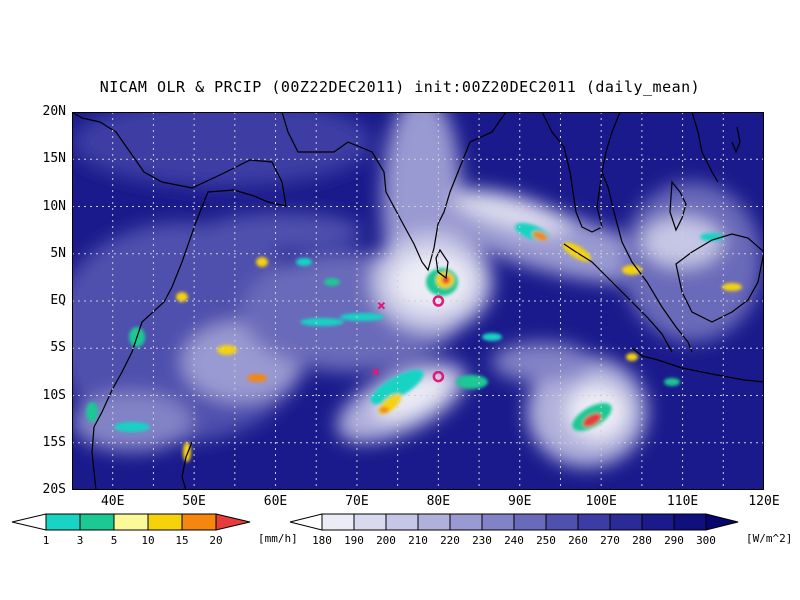 The image size is (800, 600). What do you see at coordinates (322, 540) in the screenshot?
I see `colorbar-tick-label: 180` at bounding box center [322, 540].